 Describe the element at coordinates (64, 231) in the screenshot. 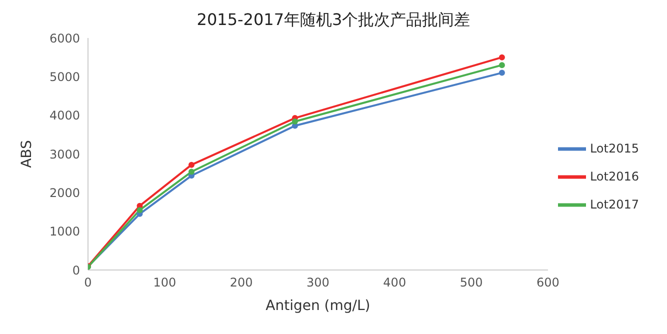

I see `y-tick-label: 1000` at that location.